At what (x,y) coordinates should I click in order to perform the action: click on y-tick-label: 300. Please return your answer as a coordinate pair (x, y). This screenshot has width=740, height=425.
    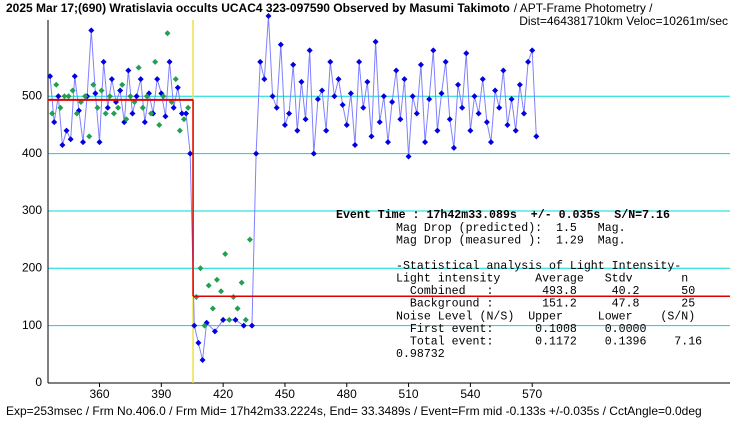
    Looking at the image, I should click on (32, 210).